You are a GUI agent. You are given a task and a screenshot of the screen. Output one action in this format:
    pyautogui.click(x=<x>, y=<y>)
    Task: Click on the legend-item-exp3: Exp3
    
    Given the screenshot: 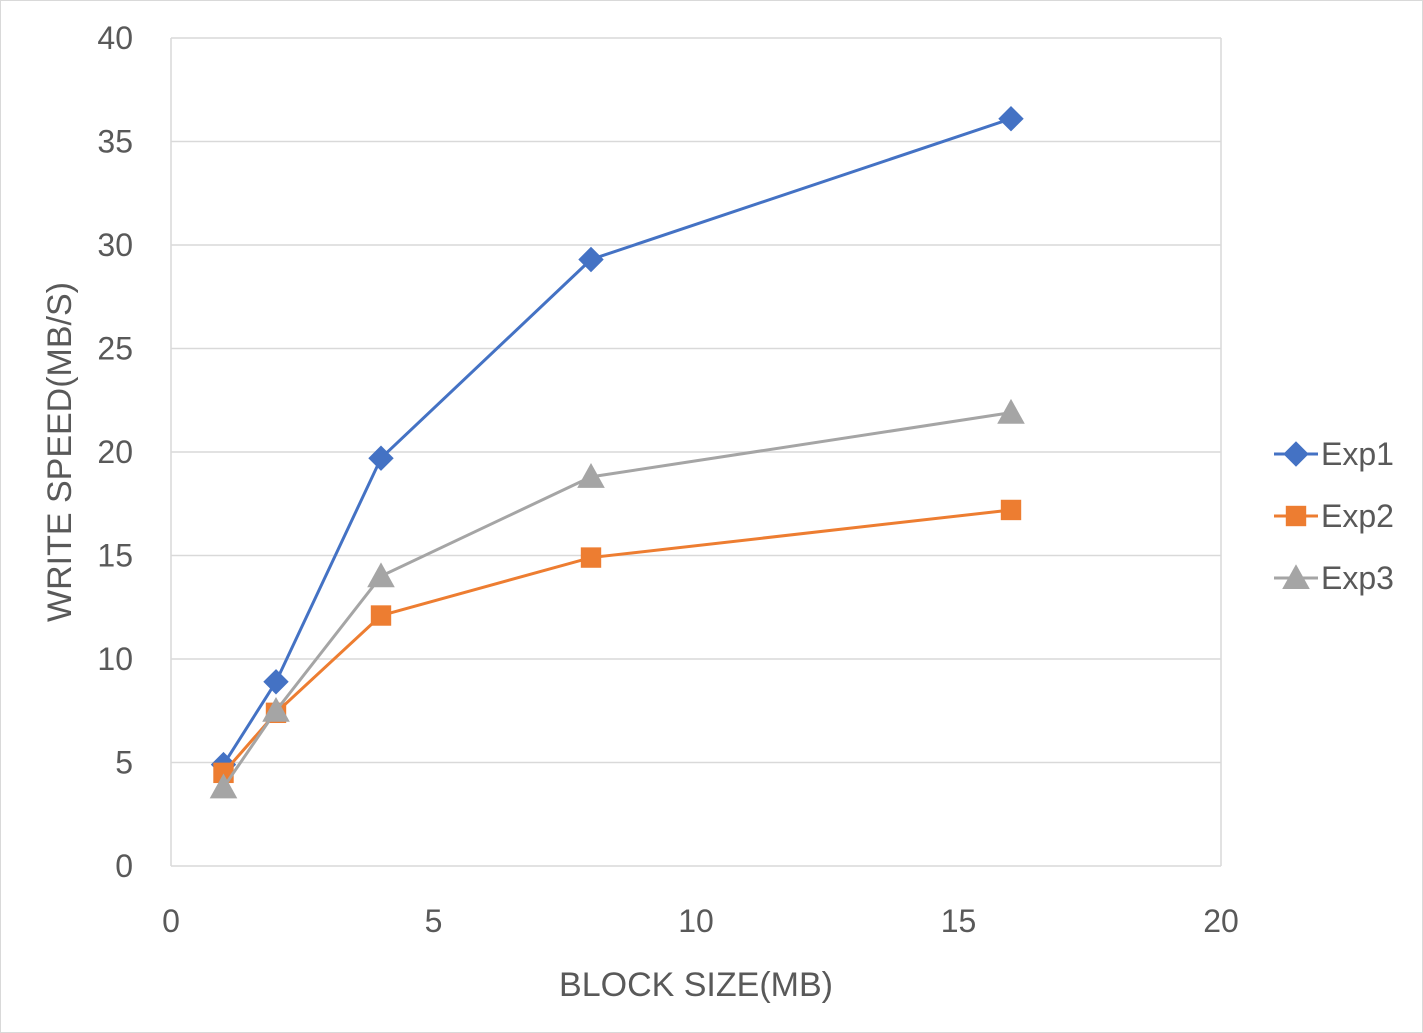 What is the action you would take?
    pyautogui.click(x=1334, y=578)
    